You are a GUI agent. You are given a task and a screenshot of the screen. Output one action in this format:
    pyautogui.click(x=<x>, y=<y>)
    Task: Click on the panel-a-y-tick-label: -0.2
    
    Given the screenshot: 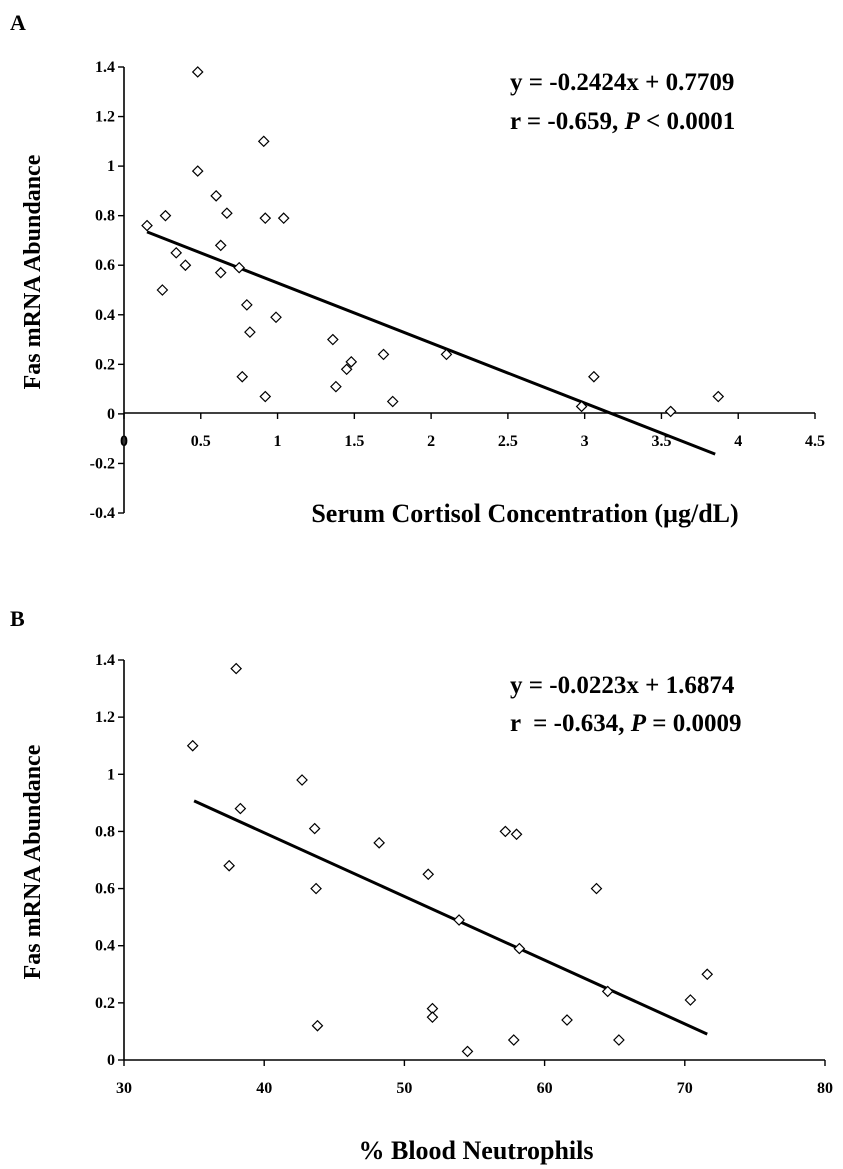 What is the action you would take?
    pyautogui.click(x=102, y=463)
    